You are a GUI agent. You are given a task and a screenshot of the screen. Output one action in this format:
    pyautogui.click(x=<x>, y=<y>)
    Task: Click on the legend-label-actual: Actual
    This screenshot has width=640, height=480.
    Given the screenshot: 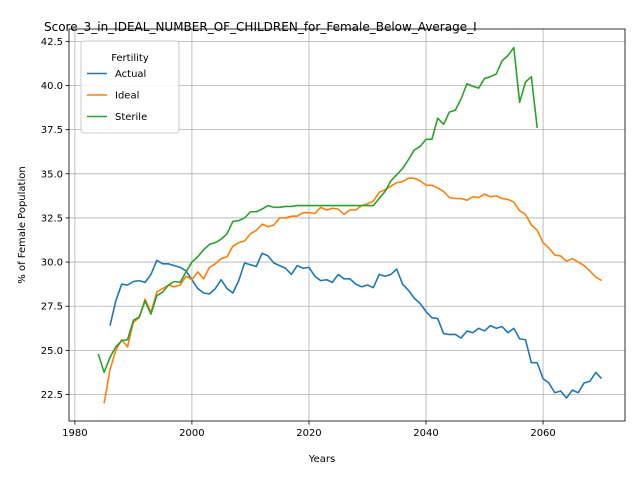 What is the action you would take?
    pyautogui.click(x=130, y=74)
    